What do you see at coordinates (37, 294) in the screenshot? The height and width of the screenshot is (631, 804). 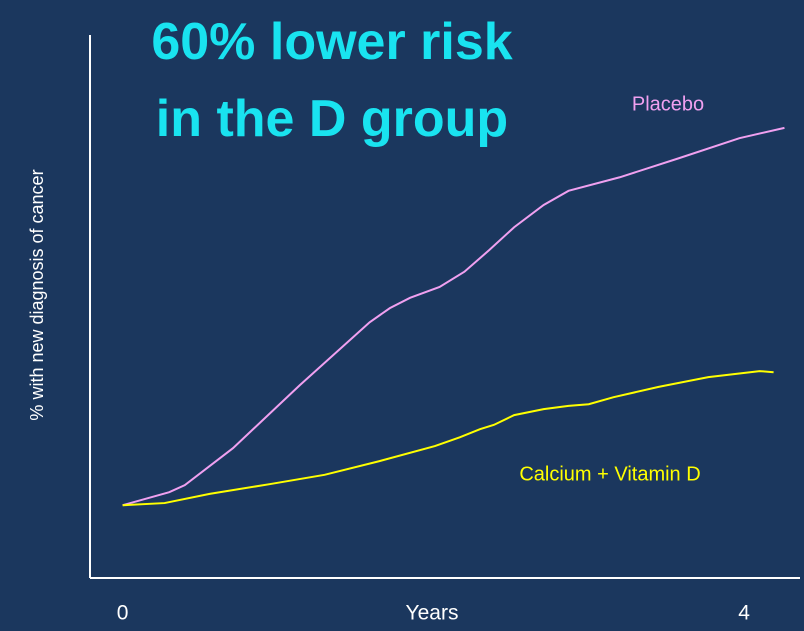 I see `y-axis-label: % with new diagnosis of cancer` at bounding box center [37, 294].